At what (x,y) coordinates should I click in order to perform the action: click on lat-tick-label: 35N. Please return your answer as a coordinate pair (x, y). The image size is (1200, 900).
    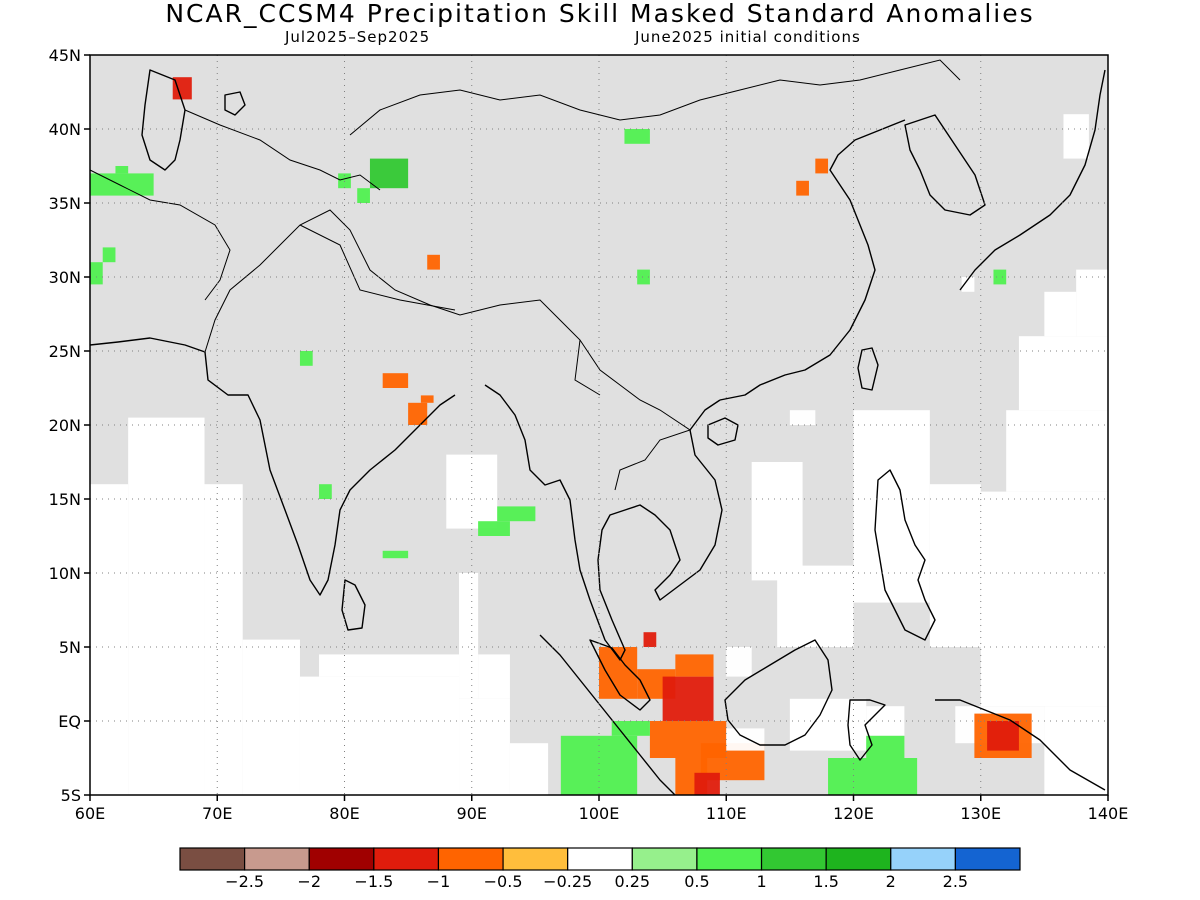
    Looking at the image, I should click on (65, 203).